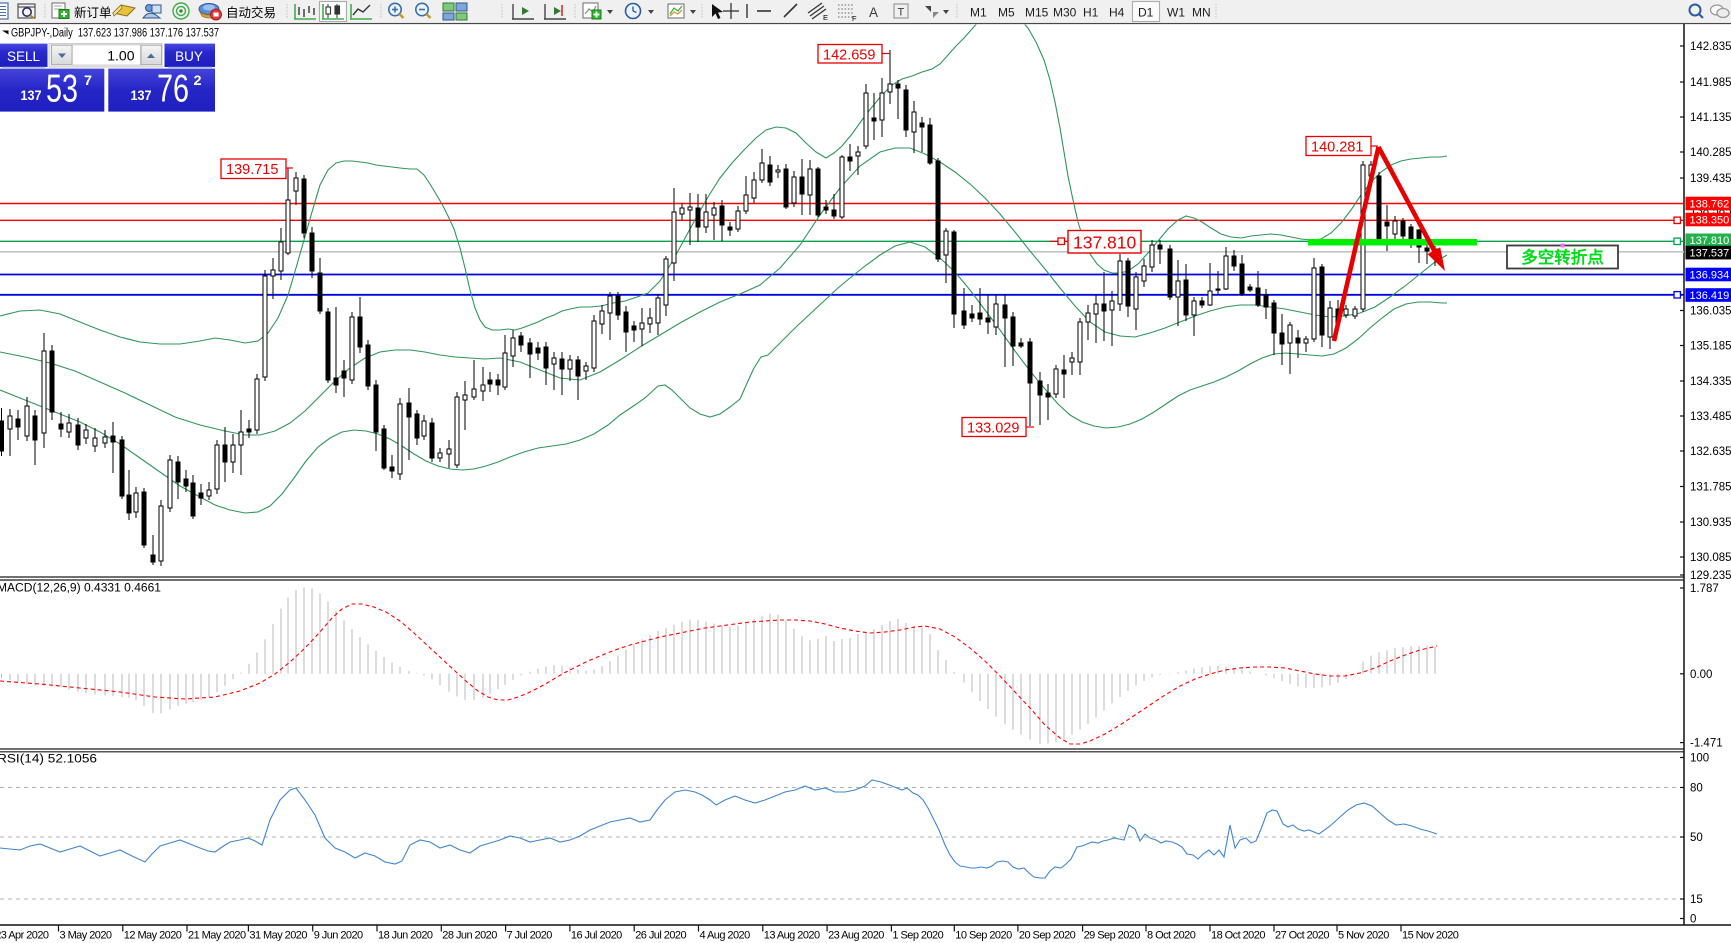 The image size is (1731, 943). Describe the element at coordinates (198, 80) in the screenshot. I see `svg-text: 2` at that location.